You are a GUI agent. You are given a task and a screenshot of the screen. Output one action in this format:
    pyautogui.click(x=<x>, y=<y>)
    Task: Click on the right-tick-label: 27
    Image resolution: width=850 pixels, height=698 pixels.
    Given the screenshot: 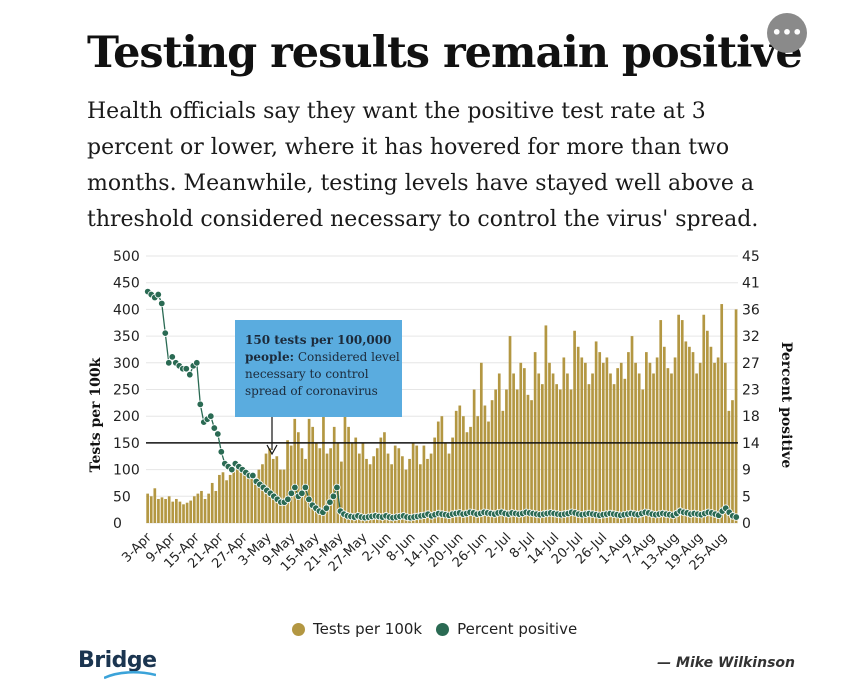 What is the action you would take?
    pyautogui.click(x=751, y=364)
    